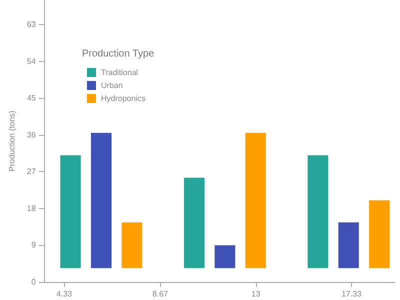 This screenshot has width=400, height=300. What do you see at coordinates (31, 98) in the screenshot?
I see `y-tick-label: 45` at bounding box center [31, 98].